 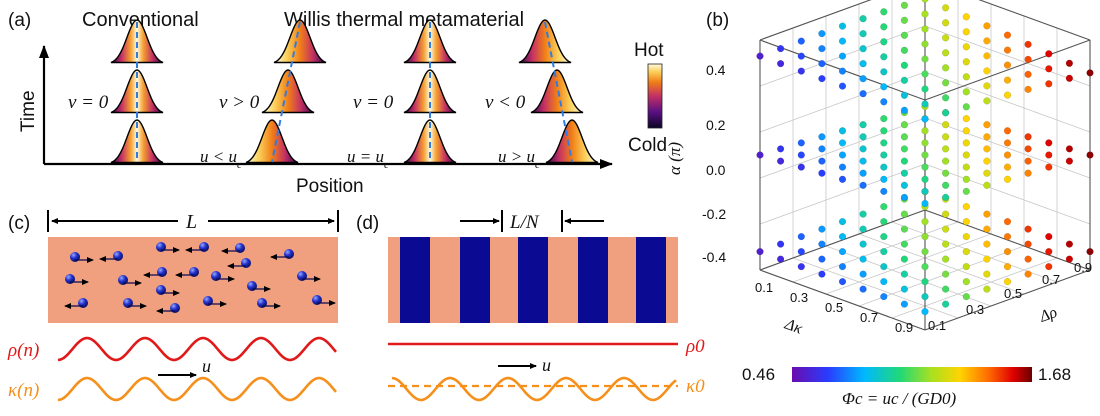 What do you see at coordinates (530, 306) in the screenshot?
I see `panel-d: (d) L/N ρ0 κ0 u` at bounding box center [530, 306].